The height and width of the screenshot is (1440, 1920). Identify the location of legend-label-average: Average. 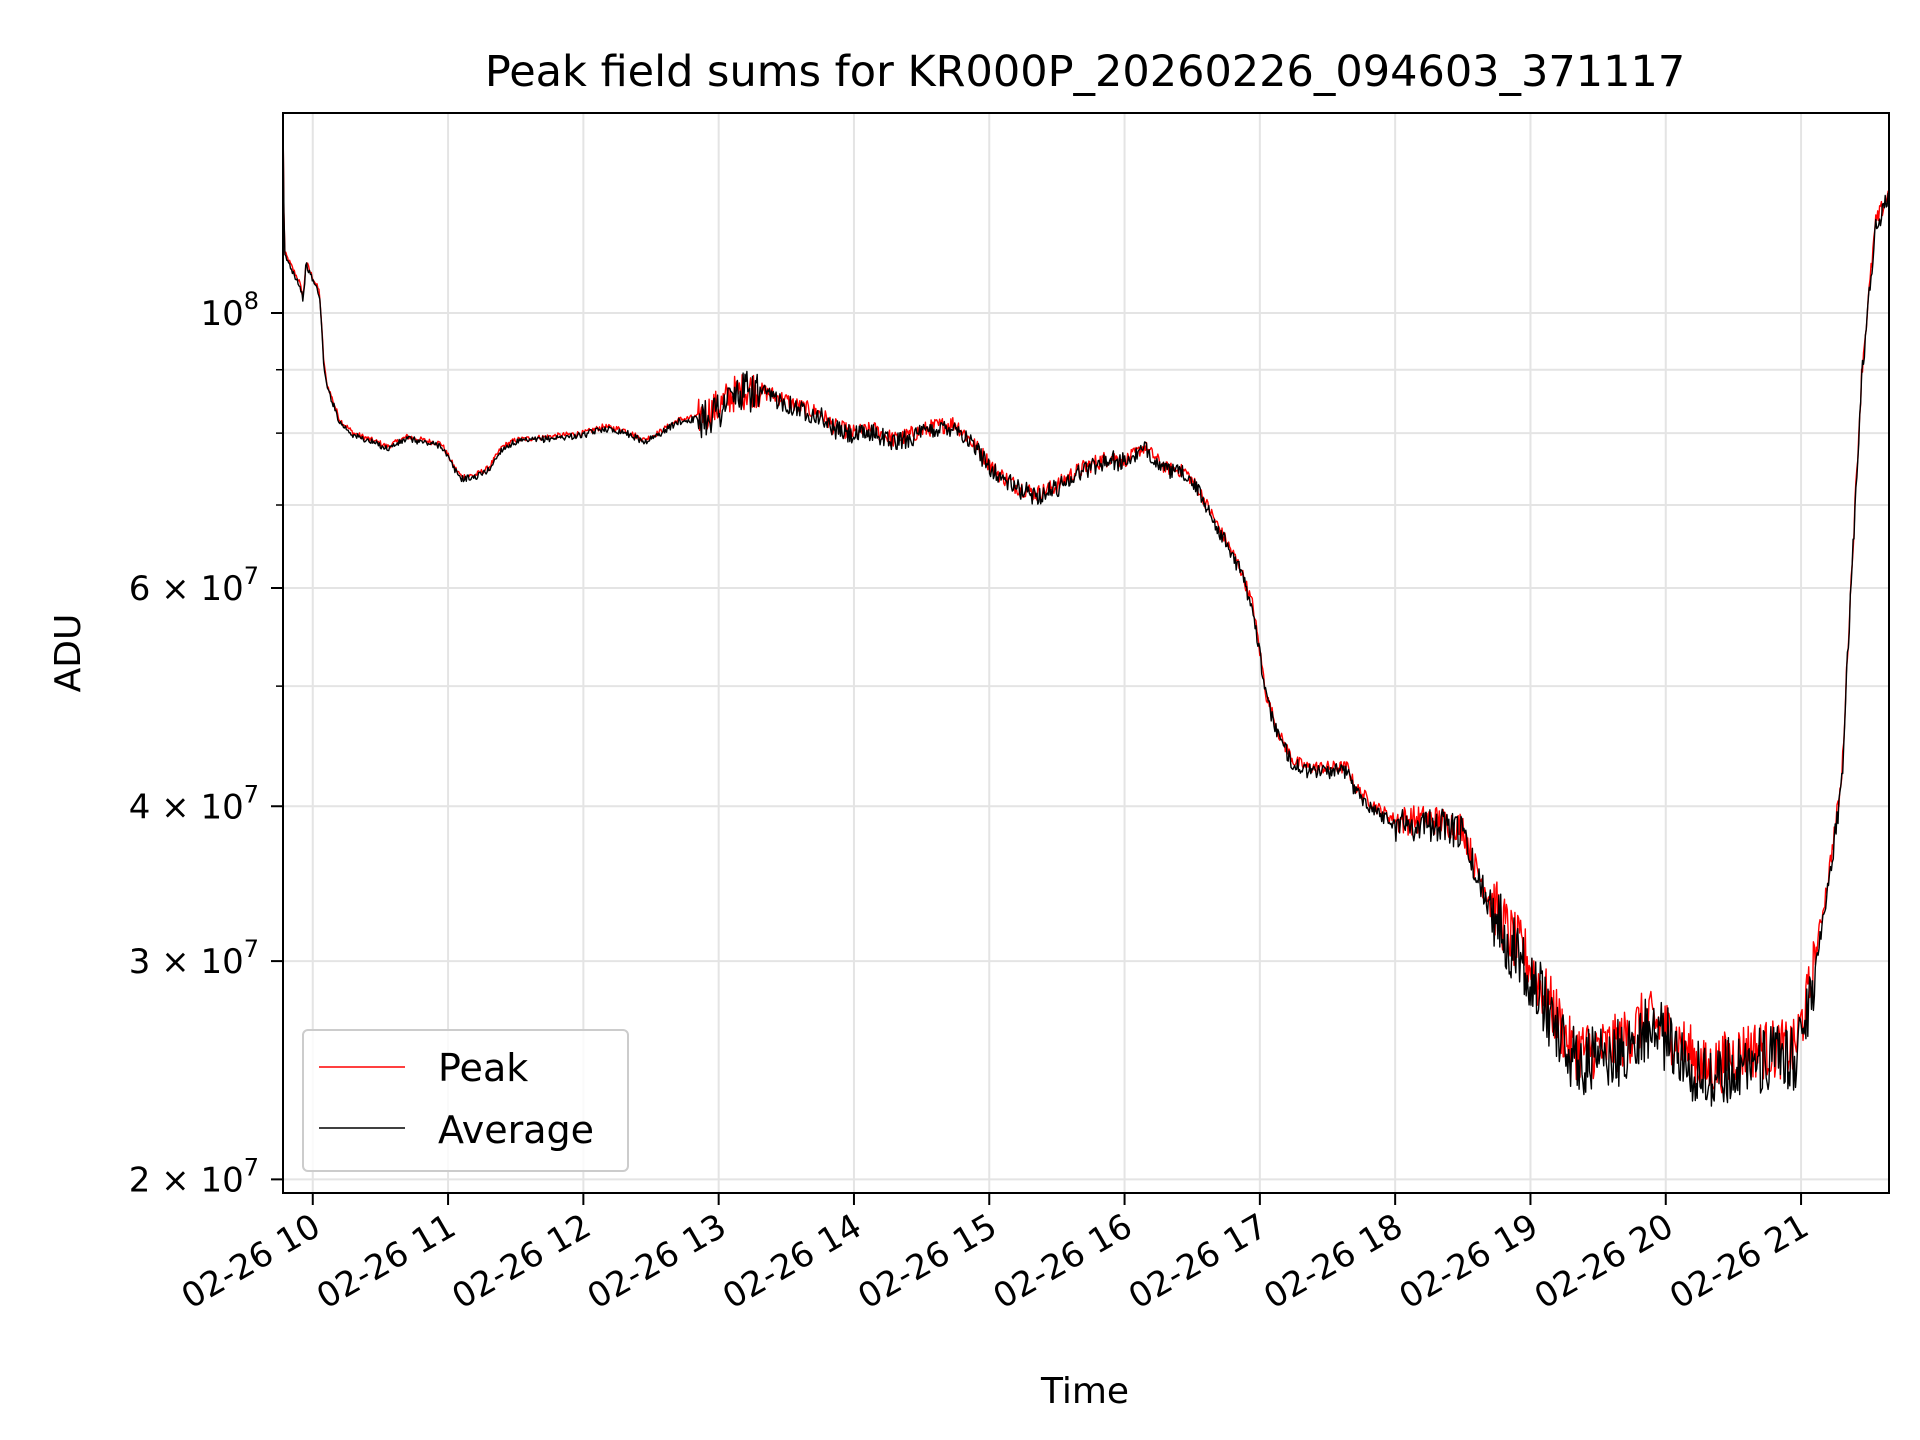
(516, 1130).